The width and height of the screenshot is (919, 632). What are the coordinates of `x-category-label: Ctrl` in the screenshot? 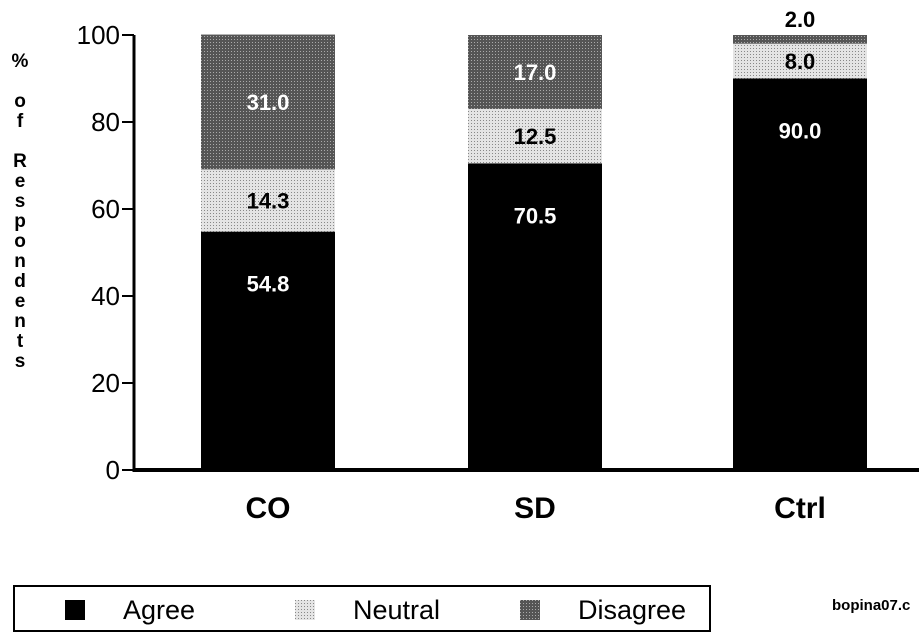 It's located at (800, 508).